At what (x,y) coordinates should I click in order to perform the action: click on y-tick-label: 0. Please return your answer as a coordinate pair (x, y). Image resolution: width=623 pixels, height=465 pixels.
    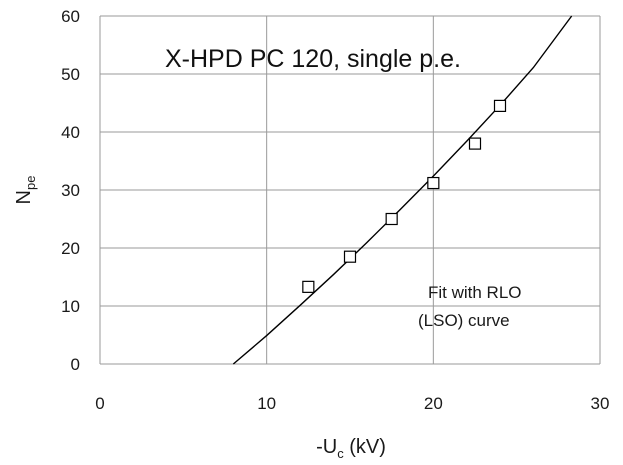
    Looking at the image, I should click on (75, 364).